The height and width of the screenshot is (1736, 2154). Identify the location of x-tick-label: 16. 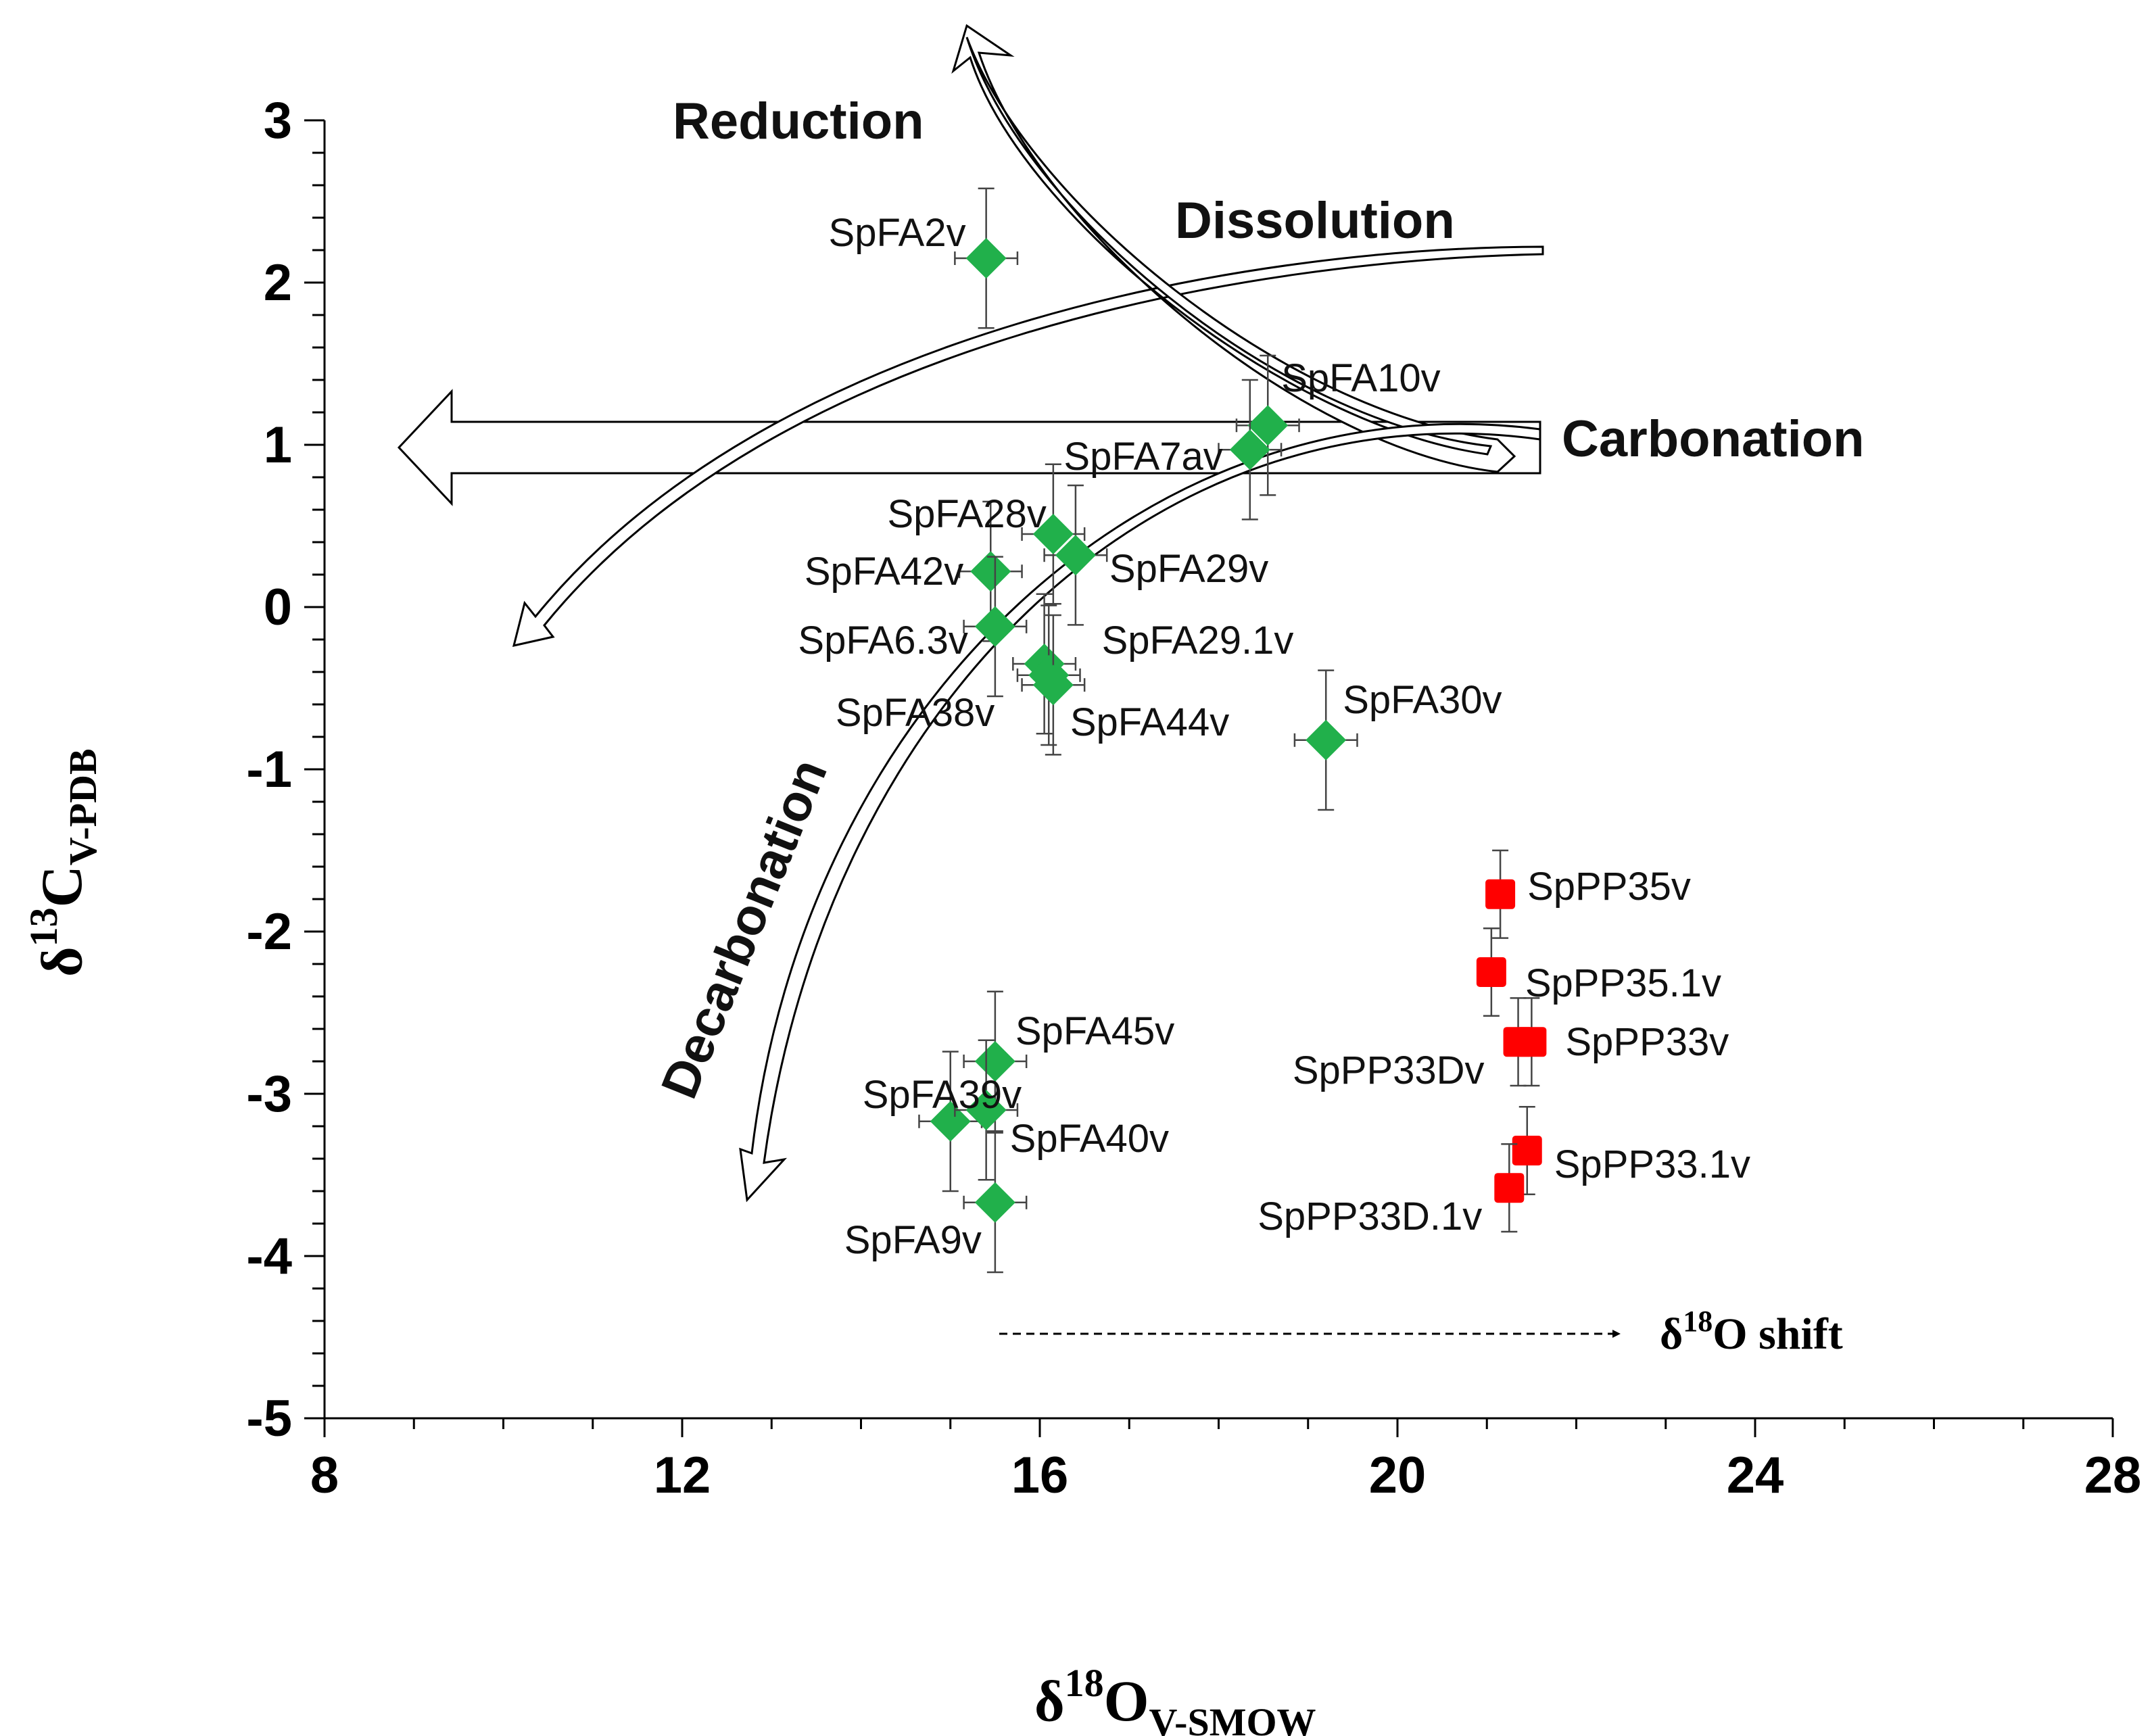
(1040, 1475).